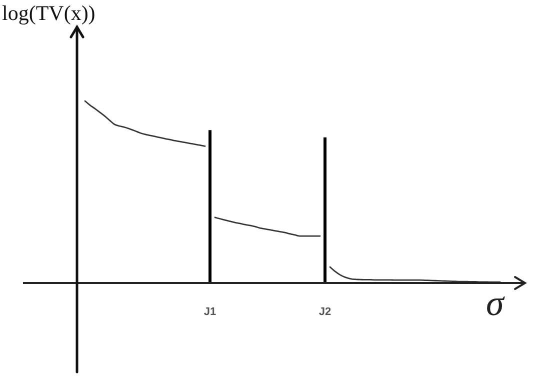 The width and height of the screenshot is (537, 381). What do you see at coordinates (49, 13) in the screenshot?
I see `y-axis-title: log(TV(x))` at bounding box center [49, 13].